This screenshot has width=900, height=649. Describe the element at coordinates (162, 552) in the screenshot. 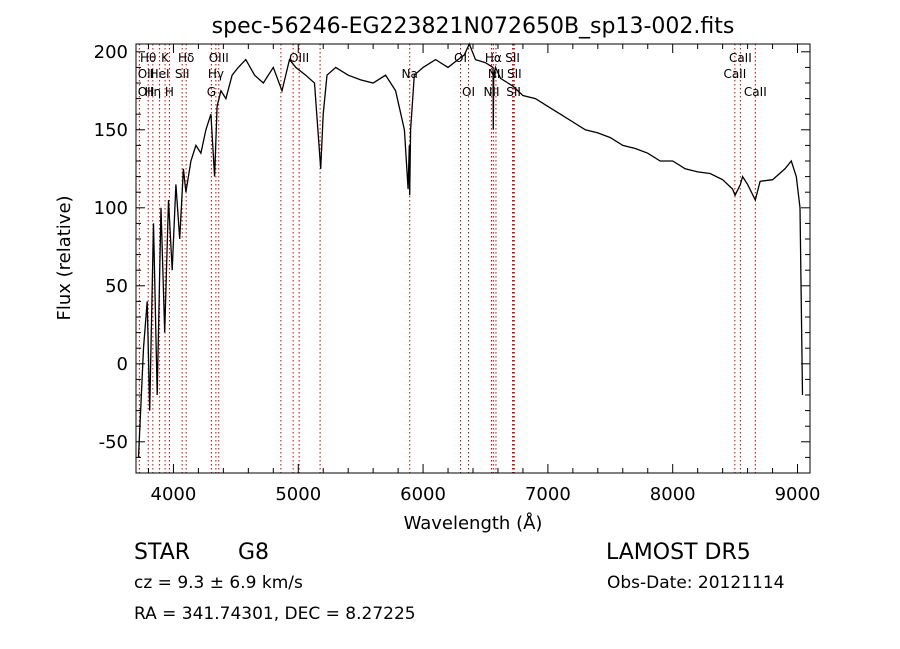

I see `object-class: STAR` at that location.